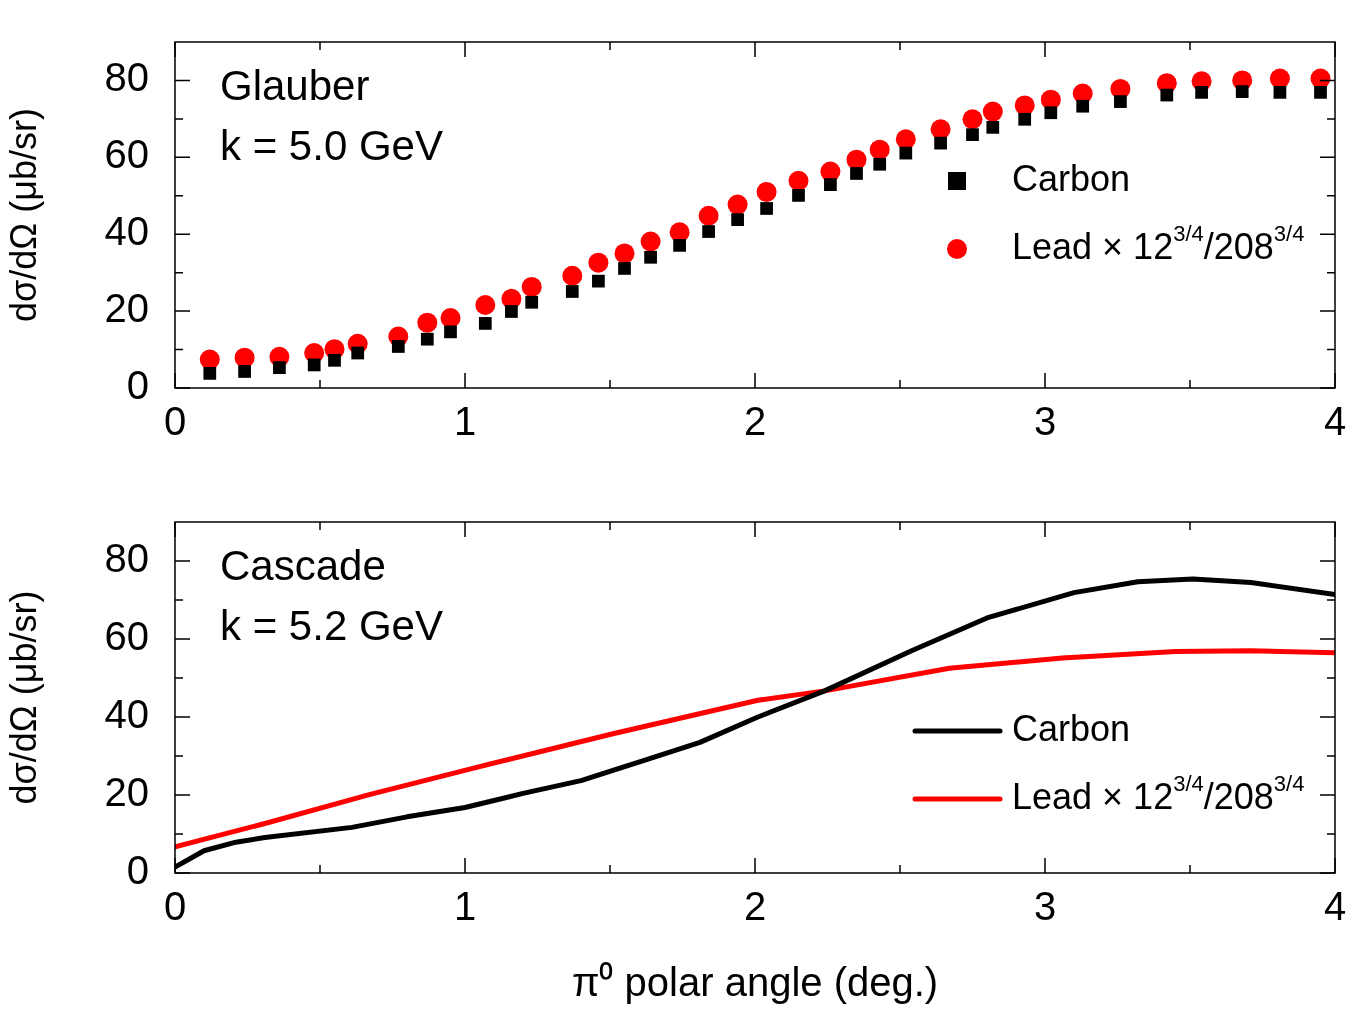 The height and width of the screenshot is (1013, 1352). I want to click on annotation: Glauber, so click(295, 85).